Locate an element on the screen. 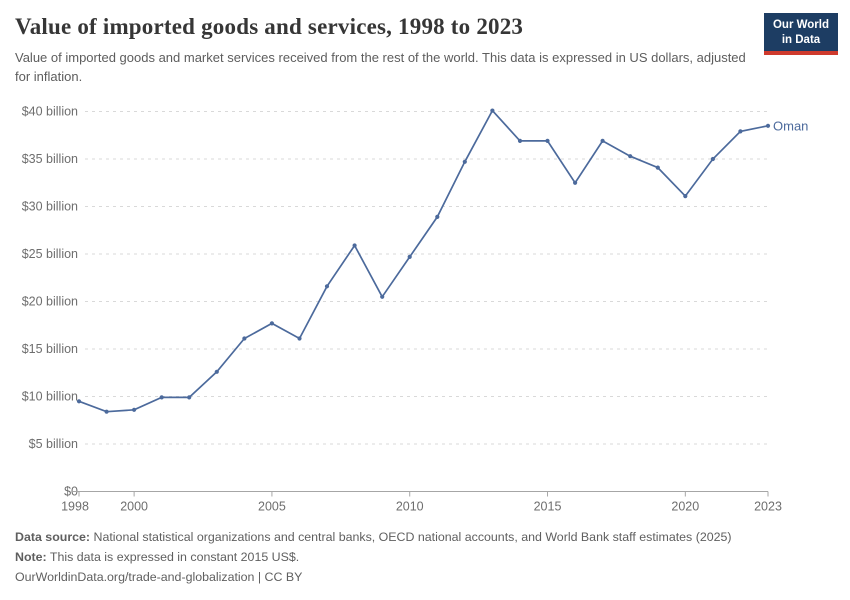 The height and width of the screenshot is (600, 850). note-label: Note: is located at coordinates (31, 556).